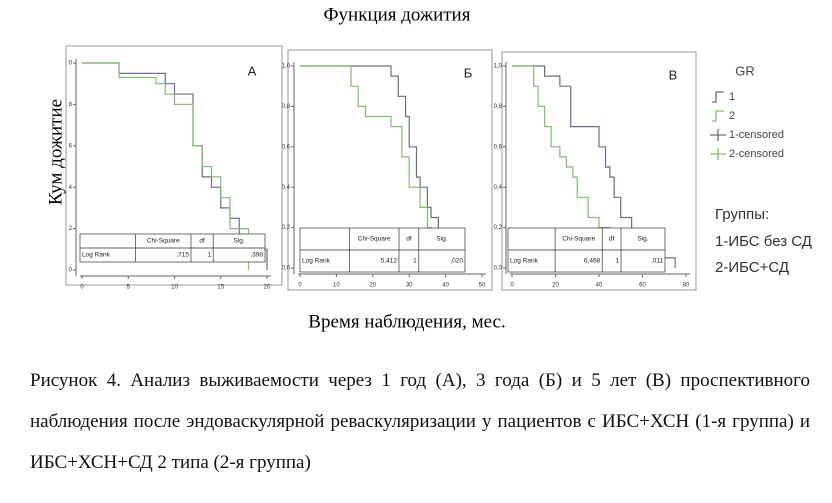  I want to click on x-tick-label: 15, so click(220, 288).